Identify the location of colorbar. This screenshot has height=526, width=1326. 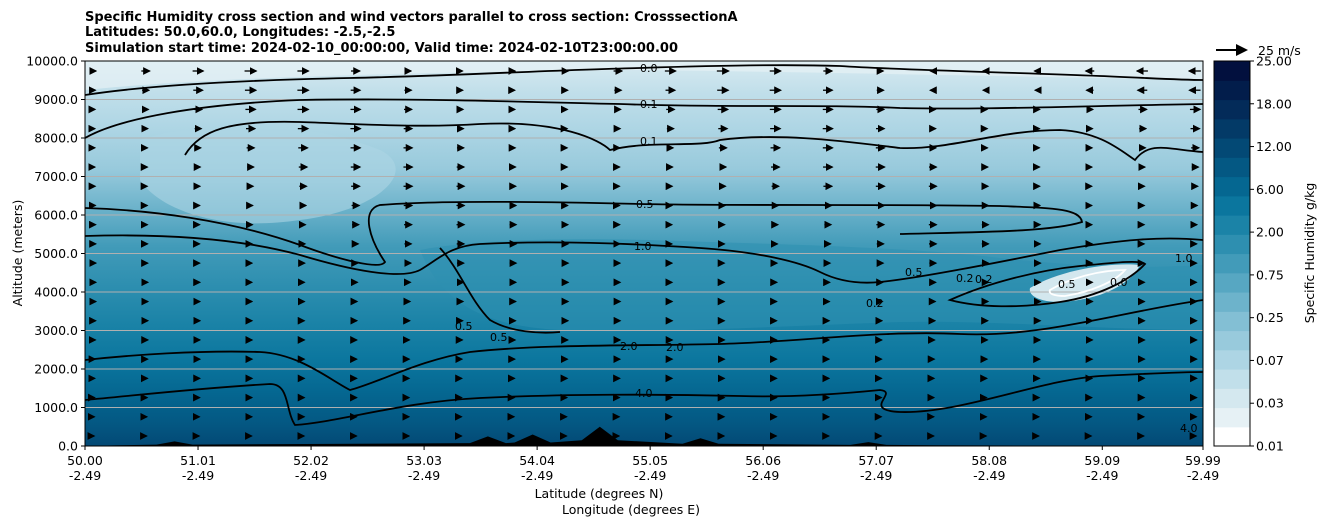
(1232, 254).